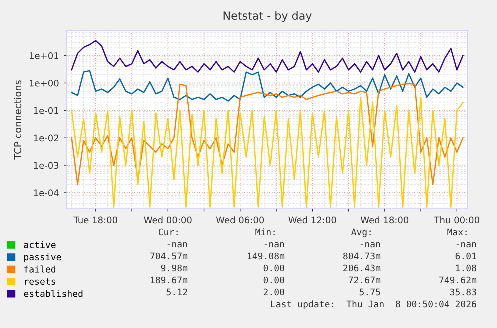  Describe the element at coordinates (266, 256) in the screenshot. I see `text: 149.08m` at that location.